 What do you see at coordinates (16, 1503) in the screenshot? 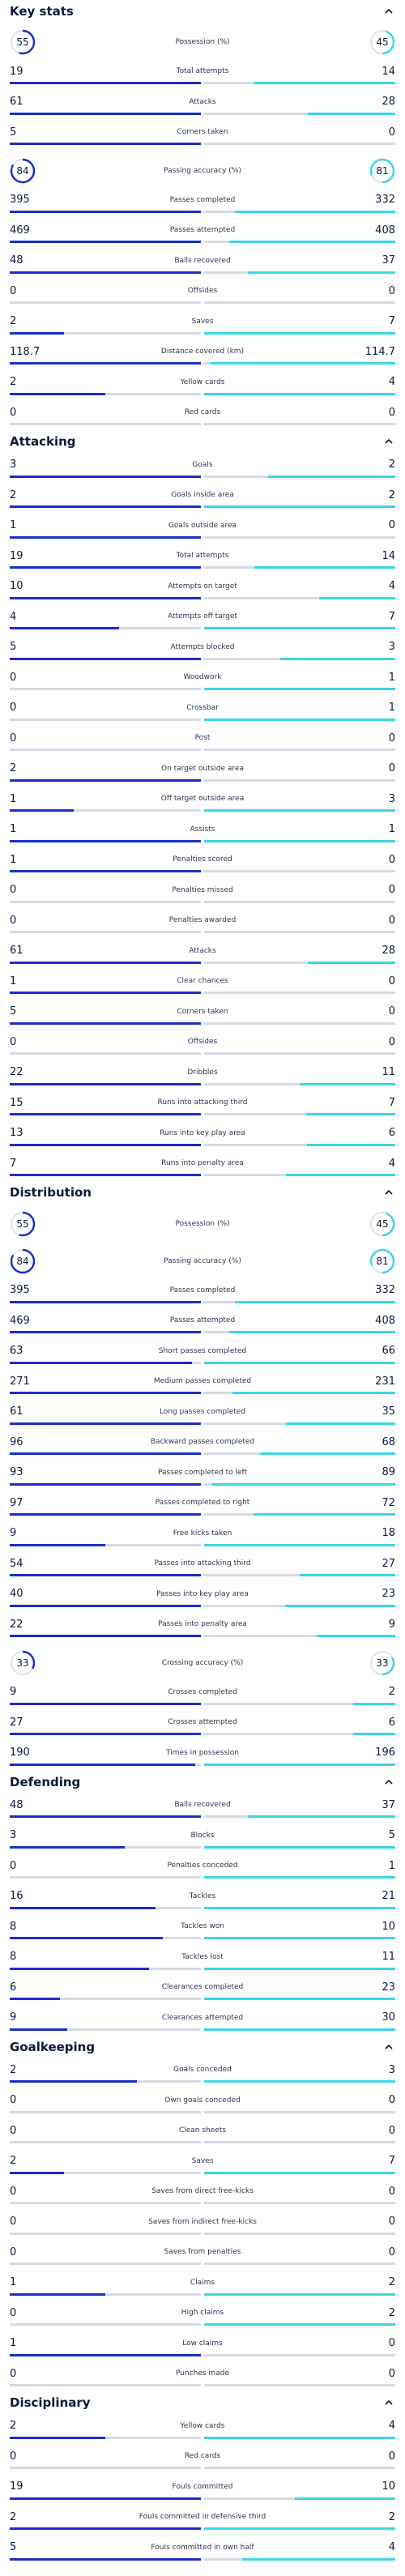
I see `home-value: 97` at bounding box center [16, 1503].